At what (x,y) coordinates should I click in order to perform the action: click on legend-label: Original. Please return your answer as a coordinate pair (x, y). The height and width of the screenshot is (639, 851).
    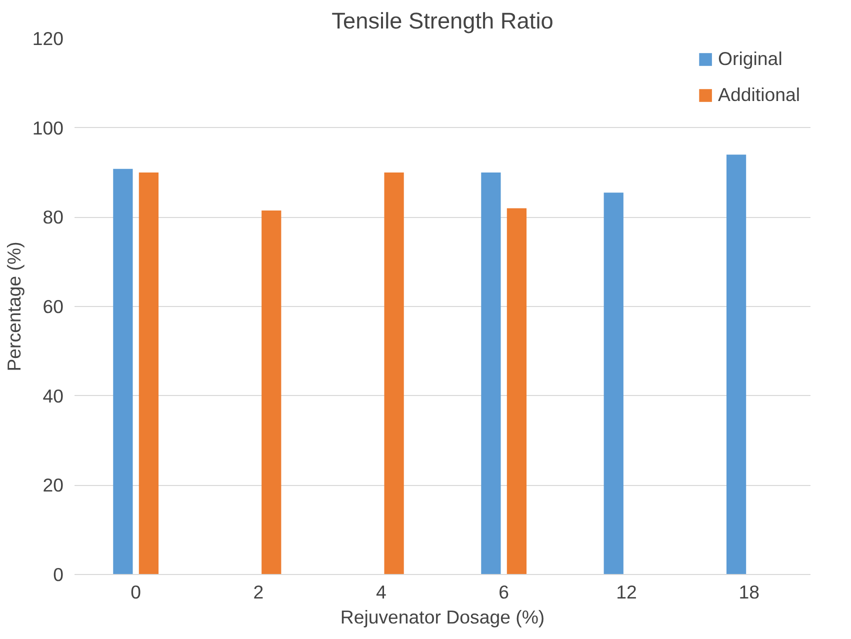
    Looking at the image, I should click on (750, 59).